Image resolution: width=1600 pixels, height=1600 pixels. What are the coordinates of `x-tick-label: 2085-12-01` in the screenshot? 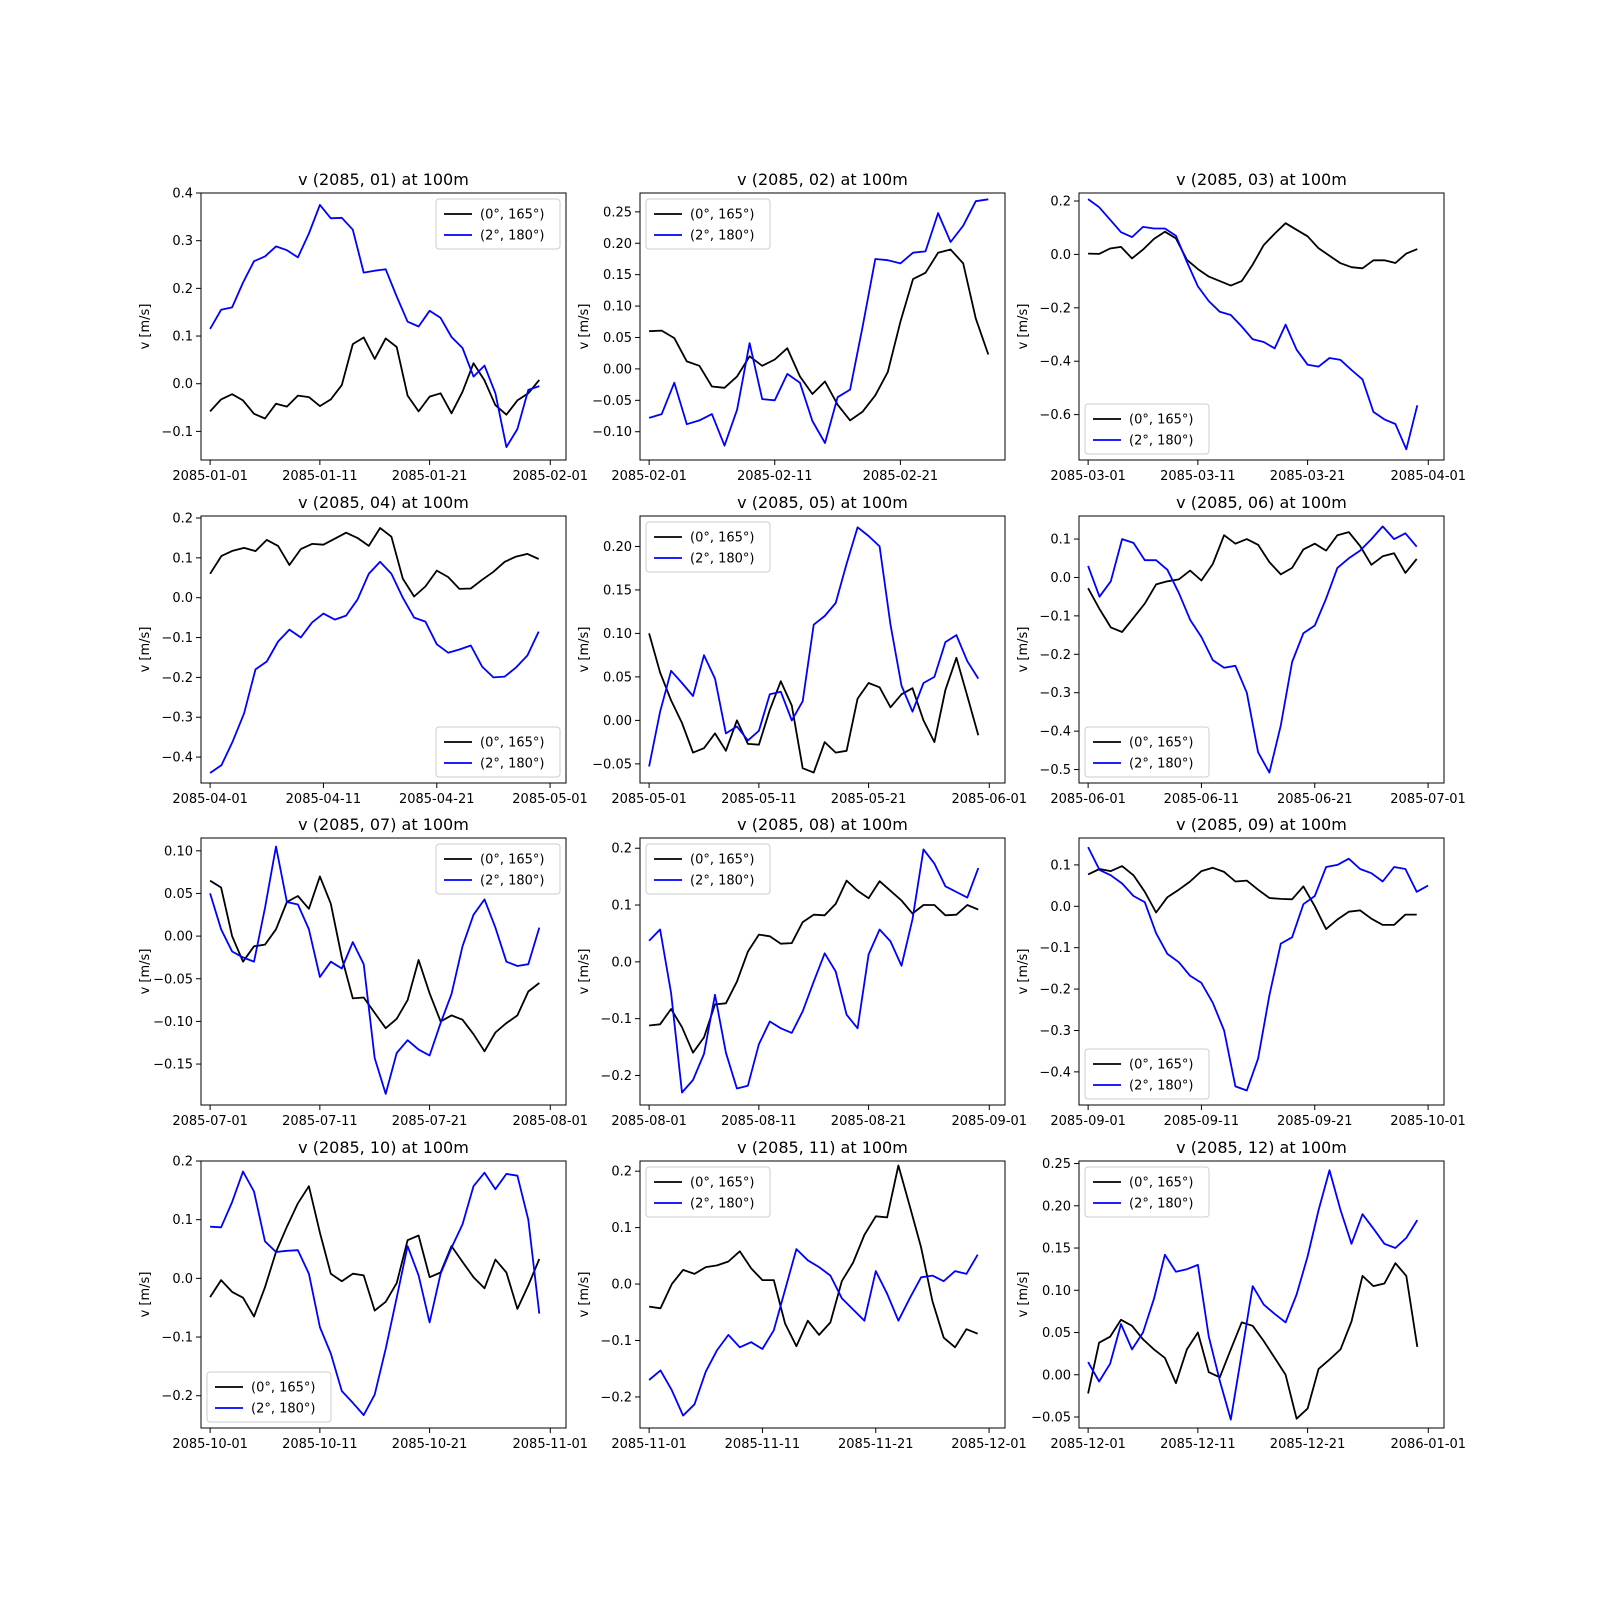 It's located at (989, 1444).